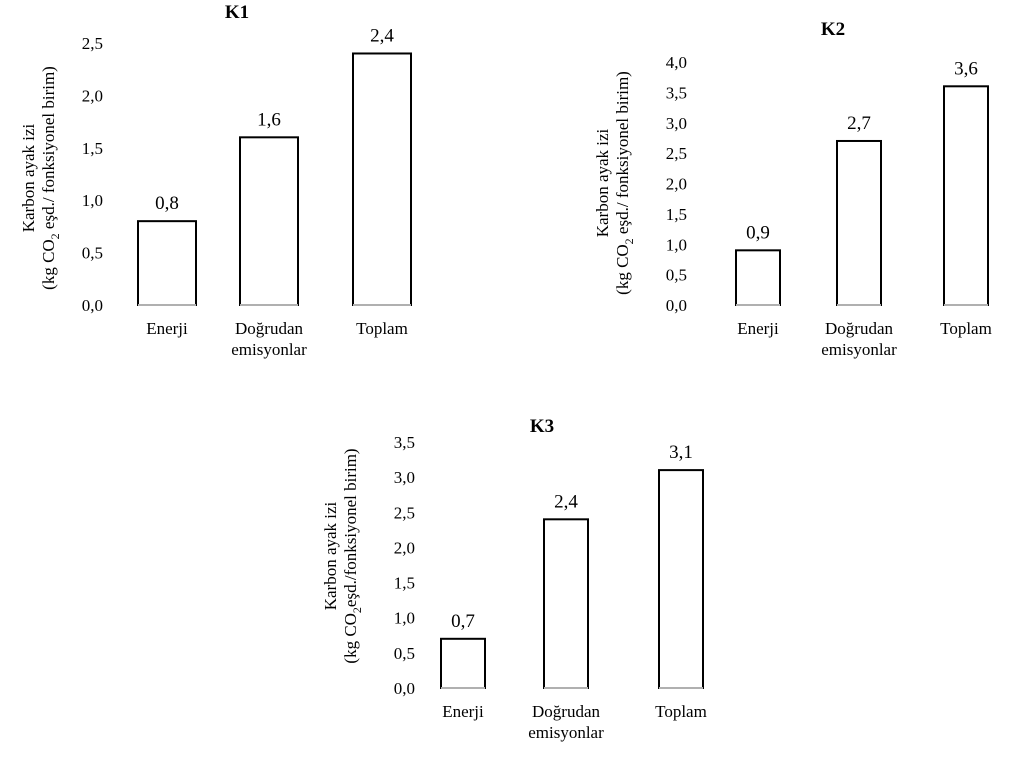  I want to click on y-axis-label-line2: (kg CO2eşd./fonksiyonel birim), so click(352, 555).